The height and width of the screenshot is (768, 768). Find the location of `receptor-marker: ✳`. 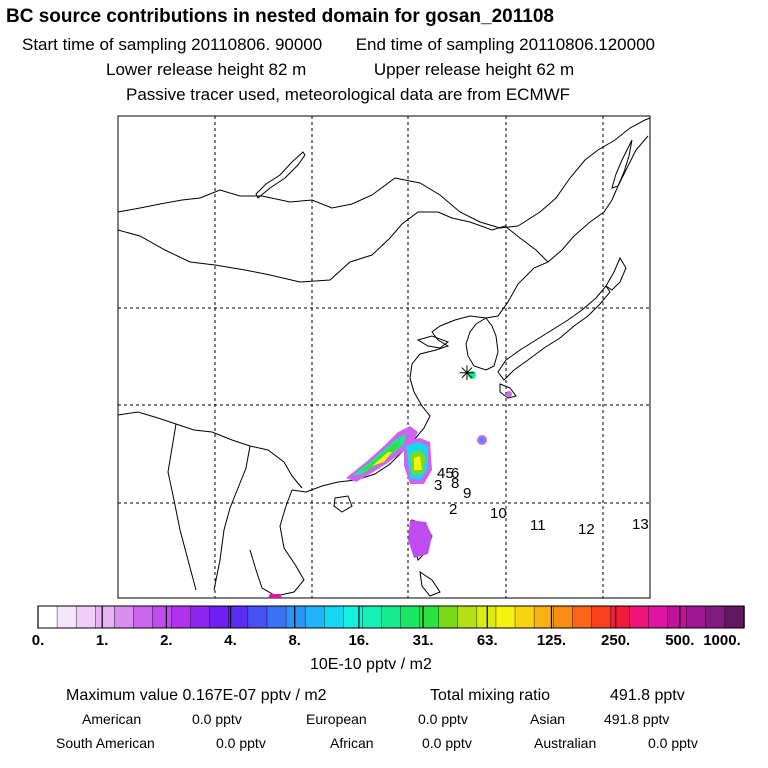

receptor-marker: ✳ is located at coordinates (467, 373).